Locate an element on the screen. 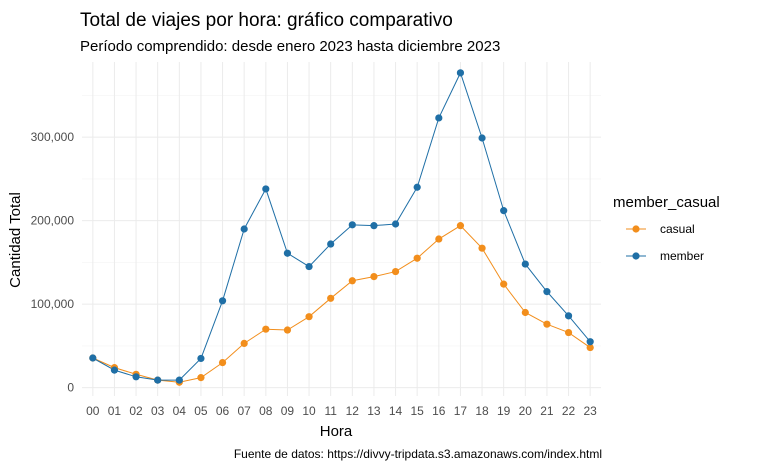 The image size is (759, 469). y-tick-label: 300,000 is located at coordinates (53, 137).